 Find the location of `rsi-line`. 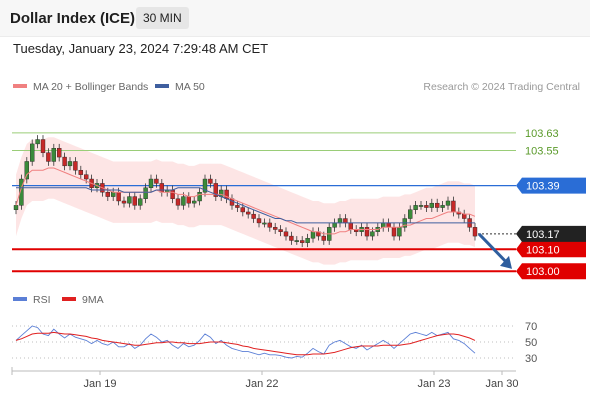

rsi-line is located at coordinates (245, 342).